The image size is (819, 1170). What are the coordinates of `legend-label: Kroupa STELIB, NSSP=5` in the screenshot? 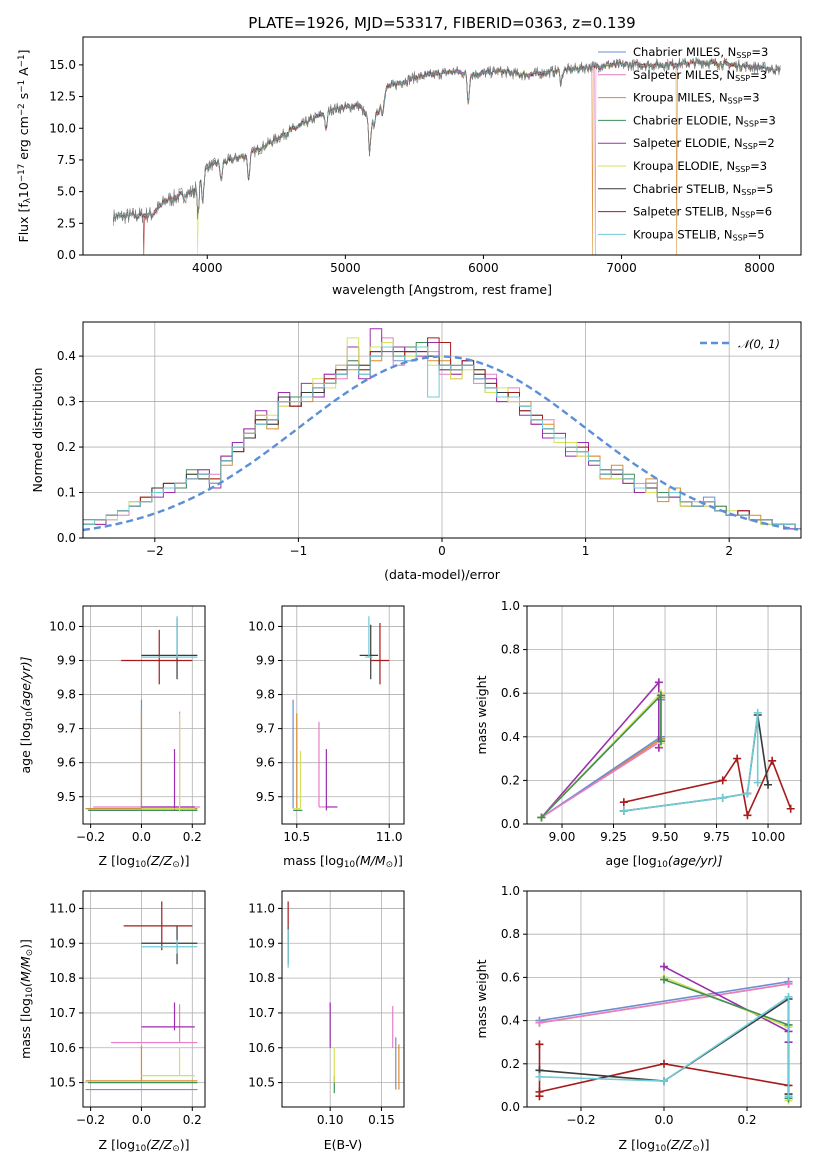 It's located at (699, 234).